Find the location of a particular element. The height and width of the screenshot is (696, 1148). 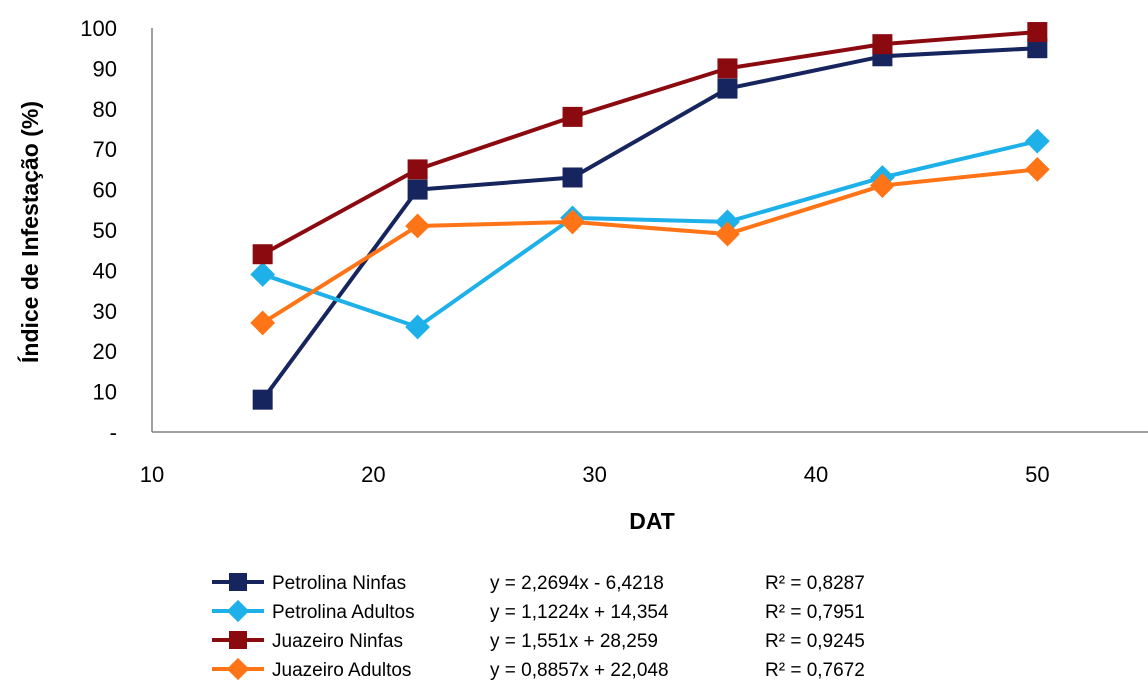

x-tick-label: 50 is located at coordinates (1037, 474).